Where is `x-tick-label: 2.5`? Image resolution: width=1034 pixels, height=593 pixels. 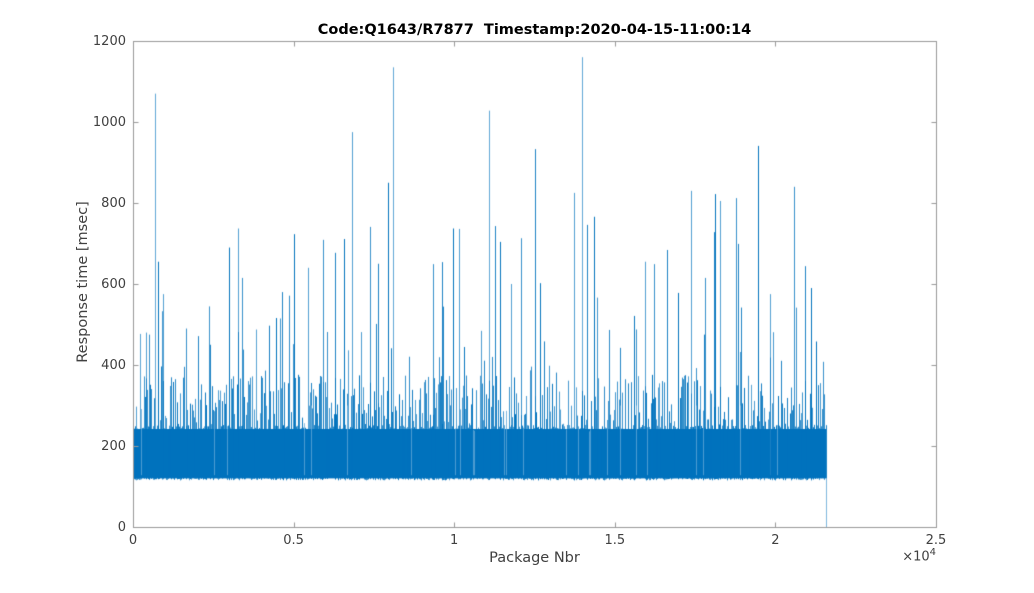
x-tick-label: 2.5 is located at coordinates (936, 540).